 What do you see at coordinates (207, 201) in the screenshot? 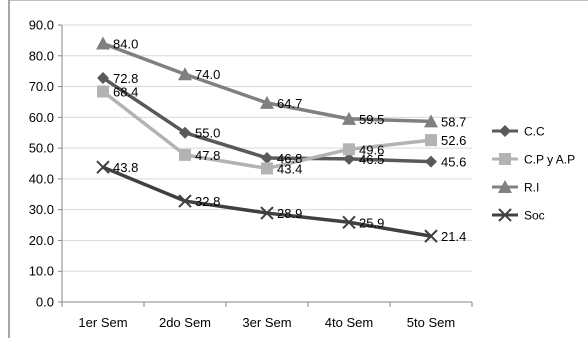
I see `data-label: 32.8` at bounding box center [207, 201].